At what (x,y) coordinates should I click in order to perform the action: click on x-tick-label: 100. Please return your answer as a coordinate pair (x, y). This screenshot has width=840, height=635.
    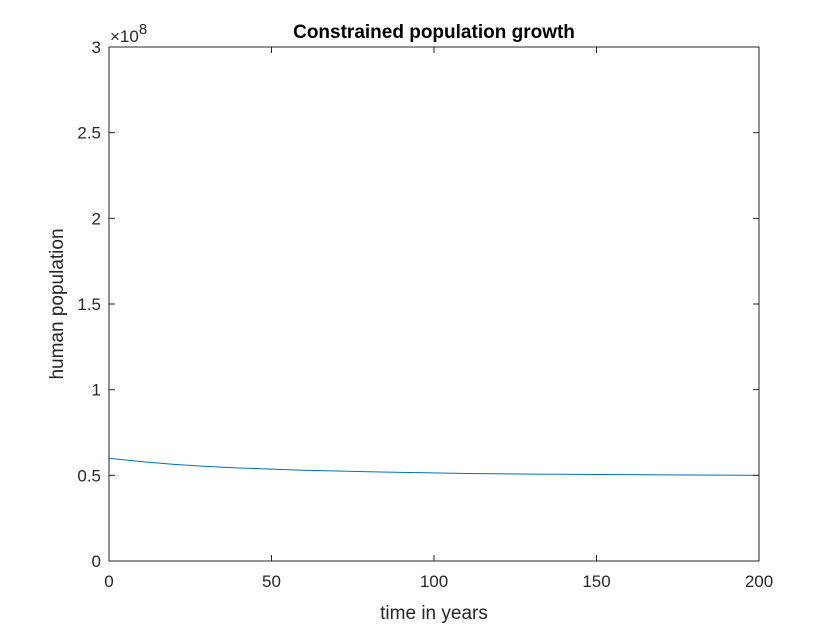
    Looking at the image, I should click on (434, 581).